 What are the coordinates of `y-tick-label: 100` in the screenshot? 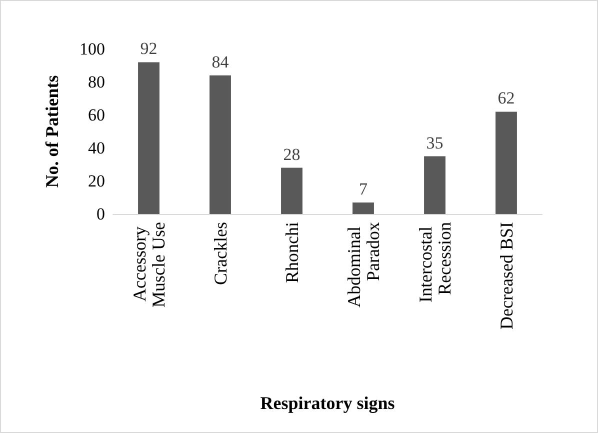 It's located at (92, 49).